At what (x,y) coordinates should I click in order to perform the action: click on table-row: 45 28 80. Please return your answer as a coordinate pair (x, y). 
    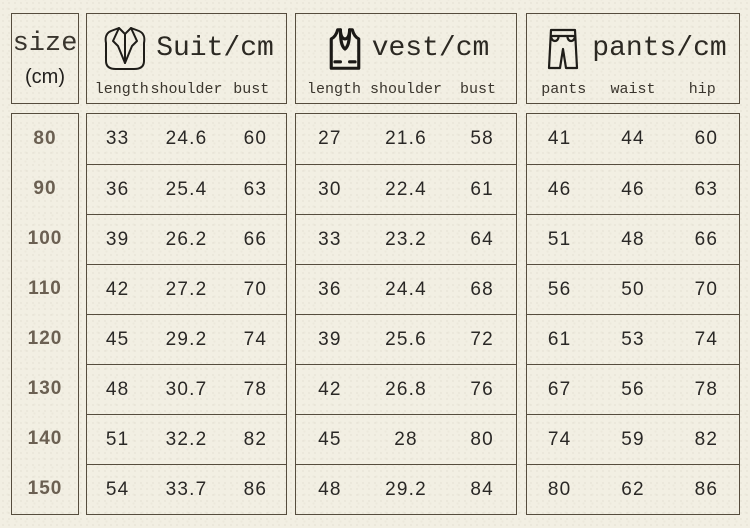
    Looking at the image, I should click on (406, 439).